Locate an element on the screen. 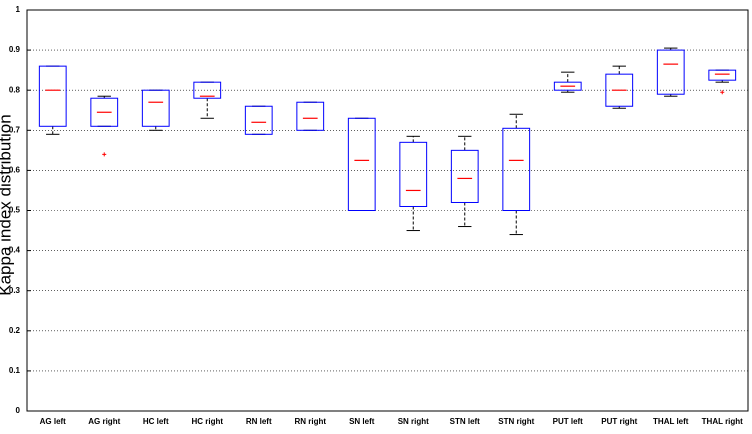  y-tick-label: 0.4 is located at coordinates (15, 250).